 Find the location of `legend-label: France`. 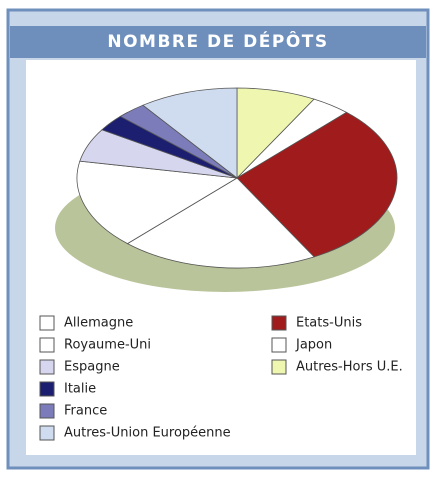

legend-label: France is located at coordinates (85, 411).